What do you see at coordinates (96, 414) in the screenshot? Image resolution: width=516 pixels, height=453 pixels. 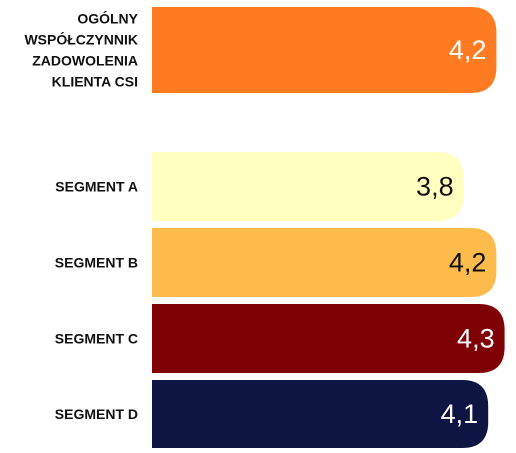 I see `category-label-5: SEGMENT D` at bounding box center [96, 414].